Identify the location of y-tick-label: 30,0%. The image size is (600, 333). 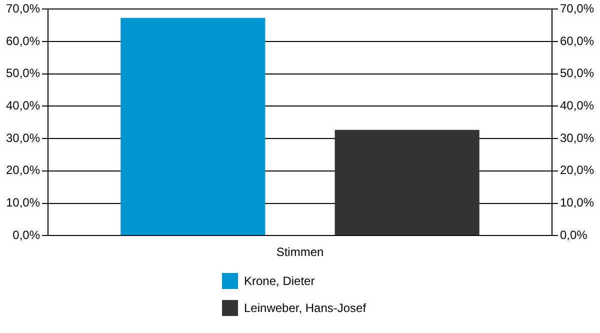
(23, 137).